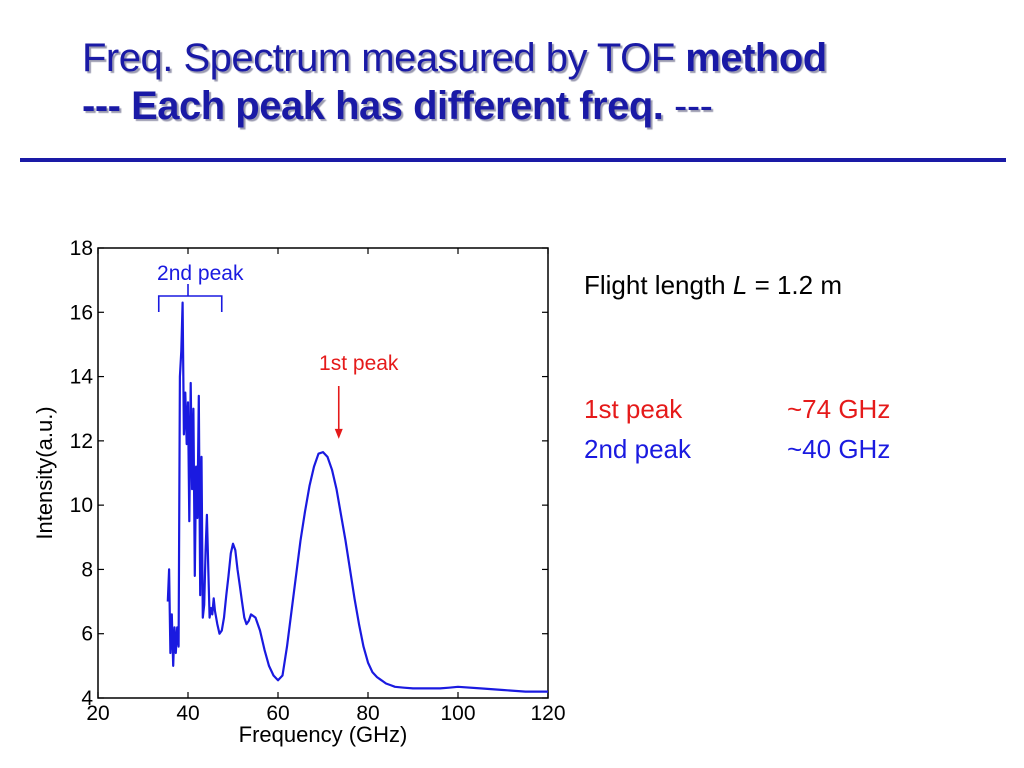 This screenshot has height=768, width=1024. What do you see at coordinates (190, 303) in the screenshot?
I see `second-peak-bracket` at bounding box center [190, 303].